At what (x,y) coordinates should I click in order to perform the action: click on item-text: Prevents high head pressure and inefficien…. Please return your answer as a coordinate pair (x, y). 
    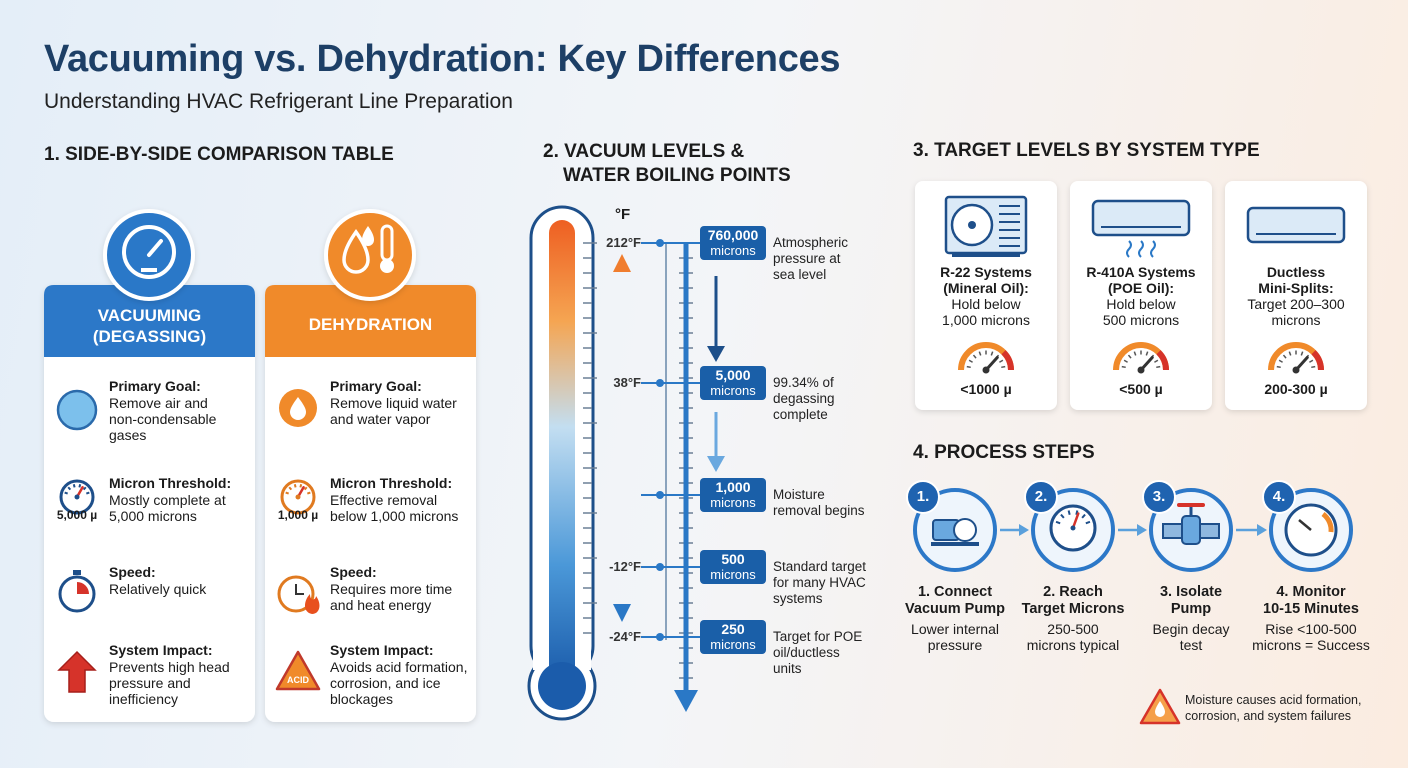
    Looking at the image, I should click on (169, 683).